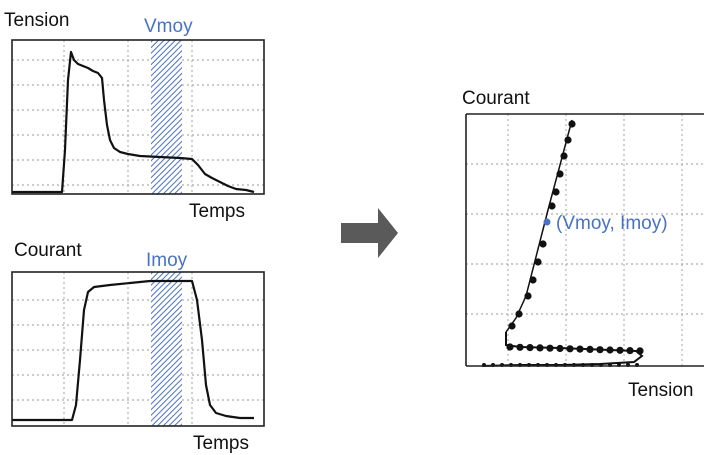  Describe the element at coordinates (369, 233) in the screenshot. I see `right-arrow-icon` at that location.